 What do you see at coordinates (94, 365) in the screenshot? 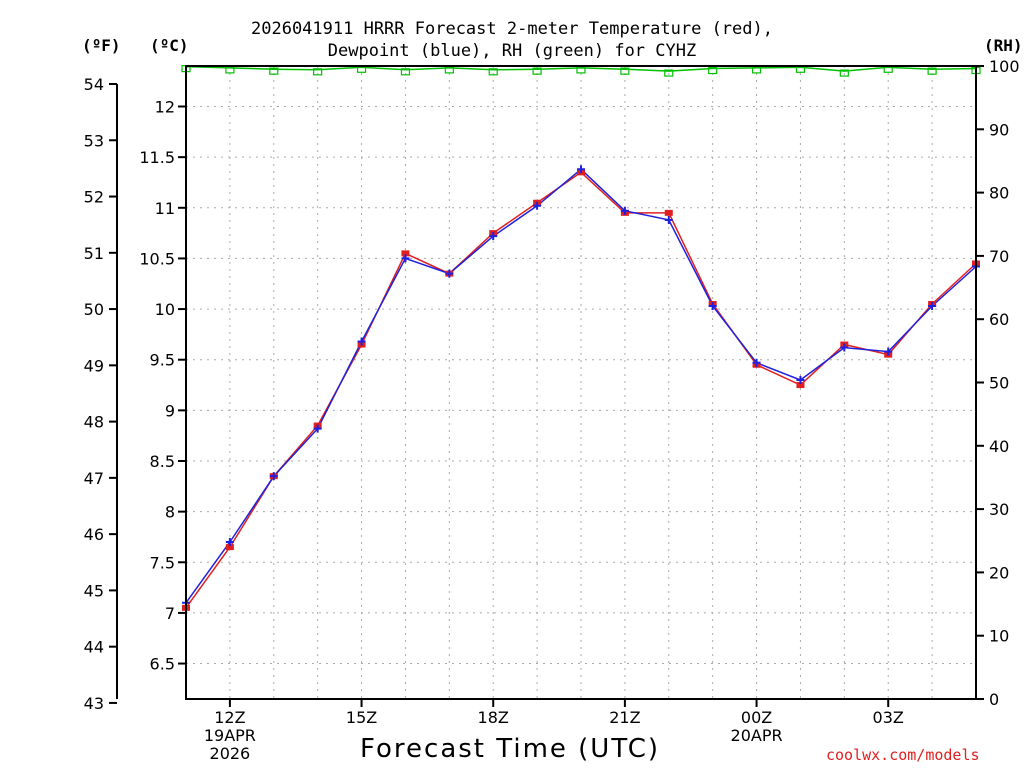
I see `fahrenheit-tick-label: 49` at bounding box center [94, 365].